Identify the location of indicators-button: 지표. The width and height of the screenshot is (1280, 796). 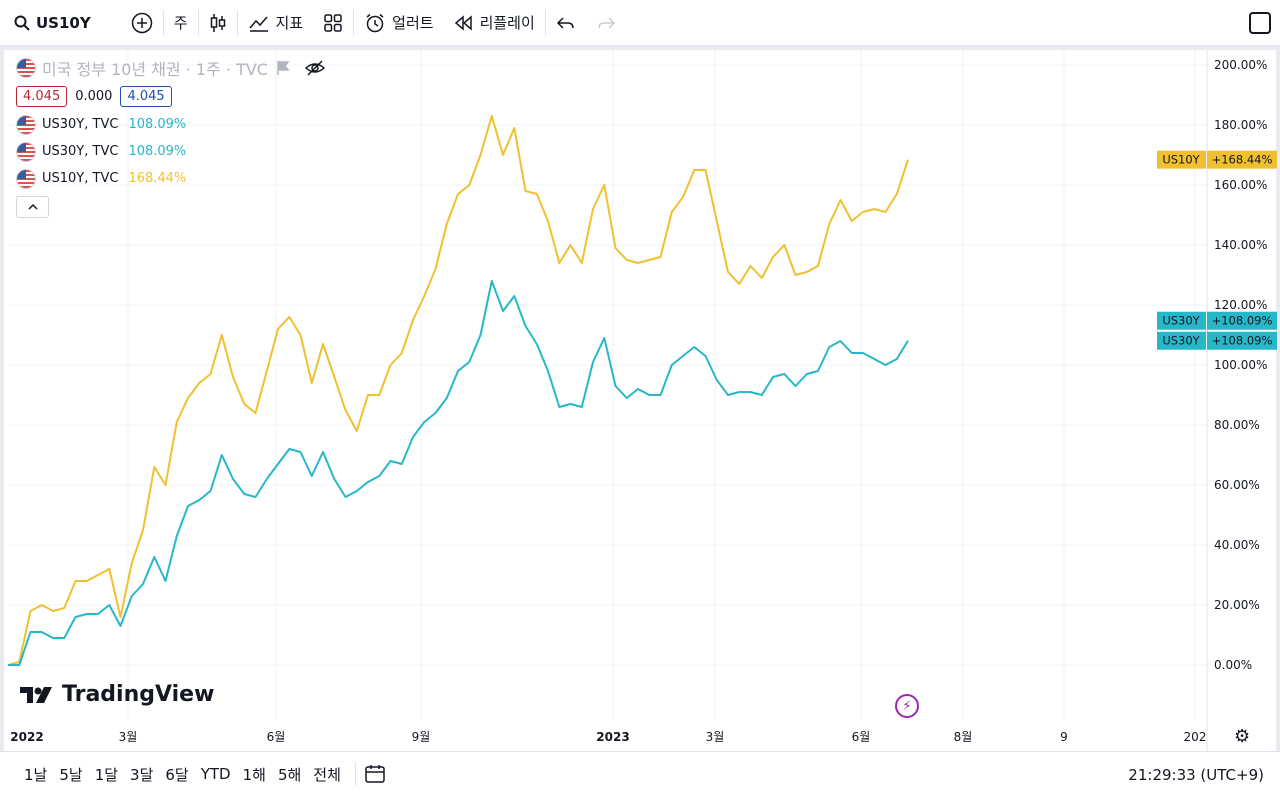
(276, 23).